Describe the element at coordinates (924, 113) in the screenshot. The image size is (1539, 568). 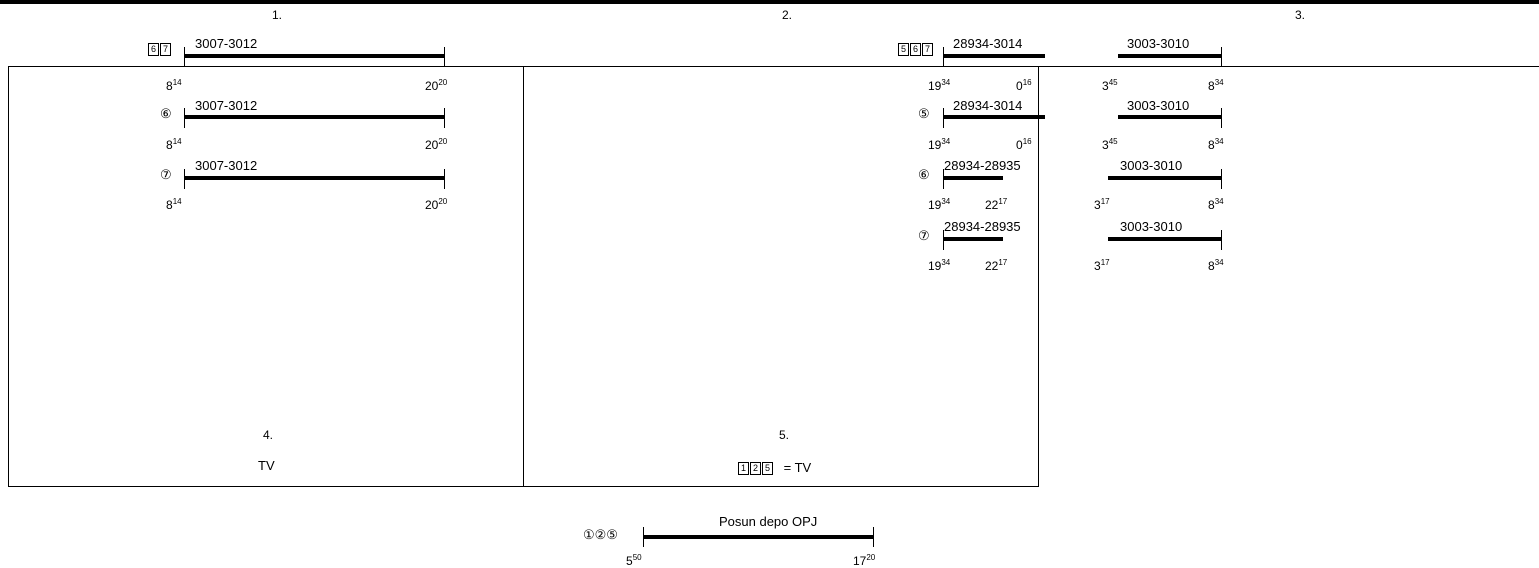
I see `day-marker: ⑤` at that location.